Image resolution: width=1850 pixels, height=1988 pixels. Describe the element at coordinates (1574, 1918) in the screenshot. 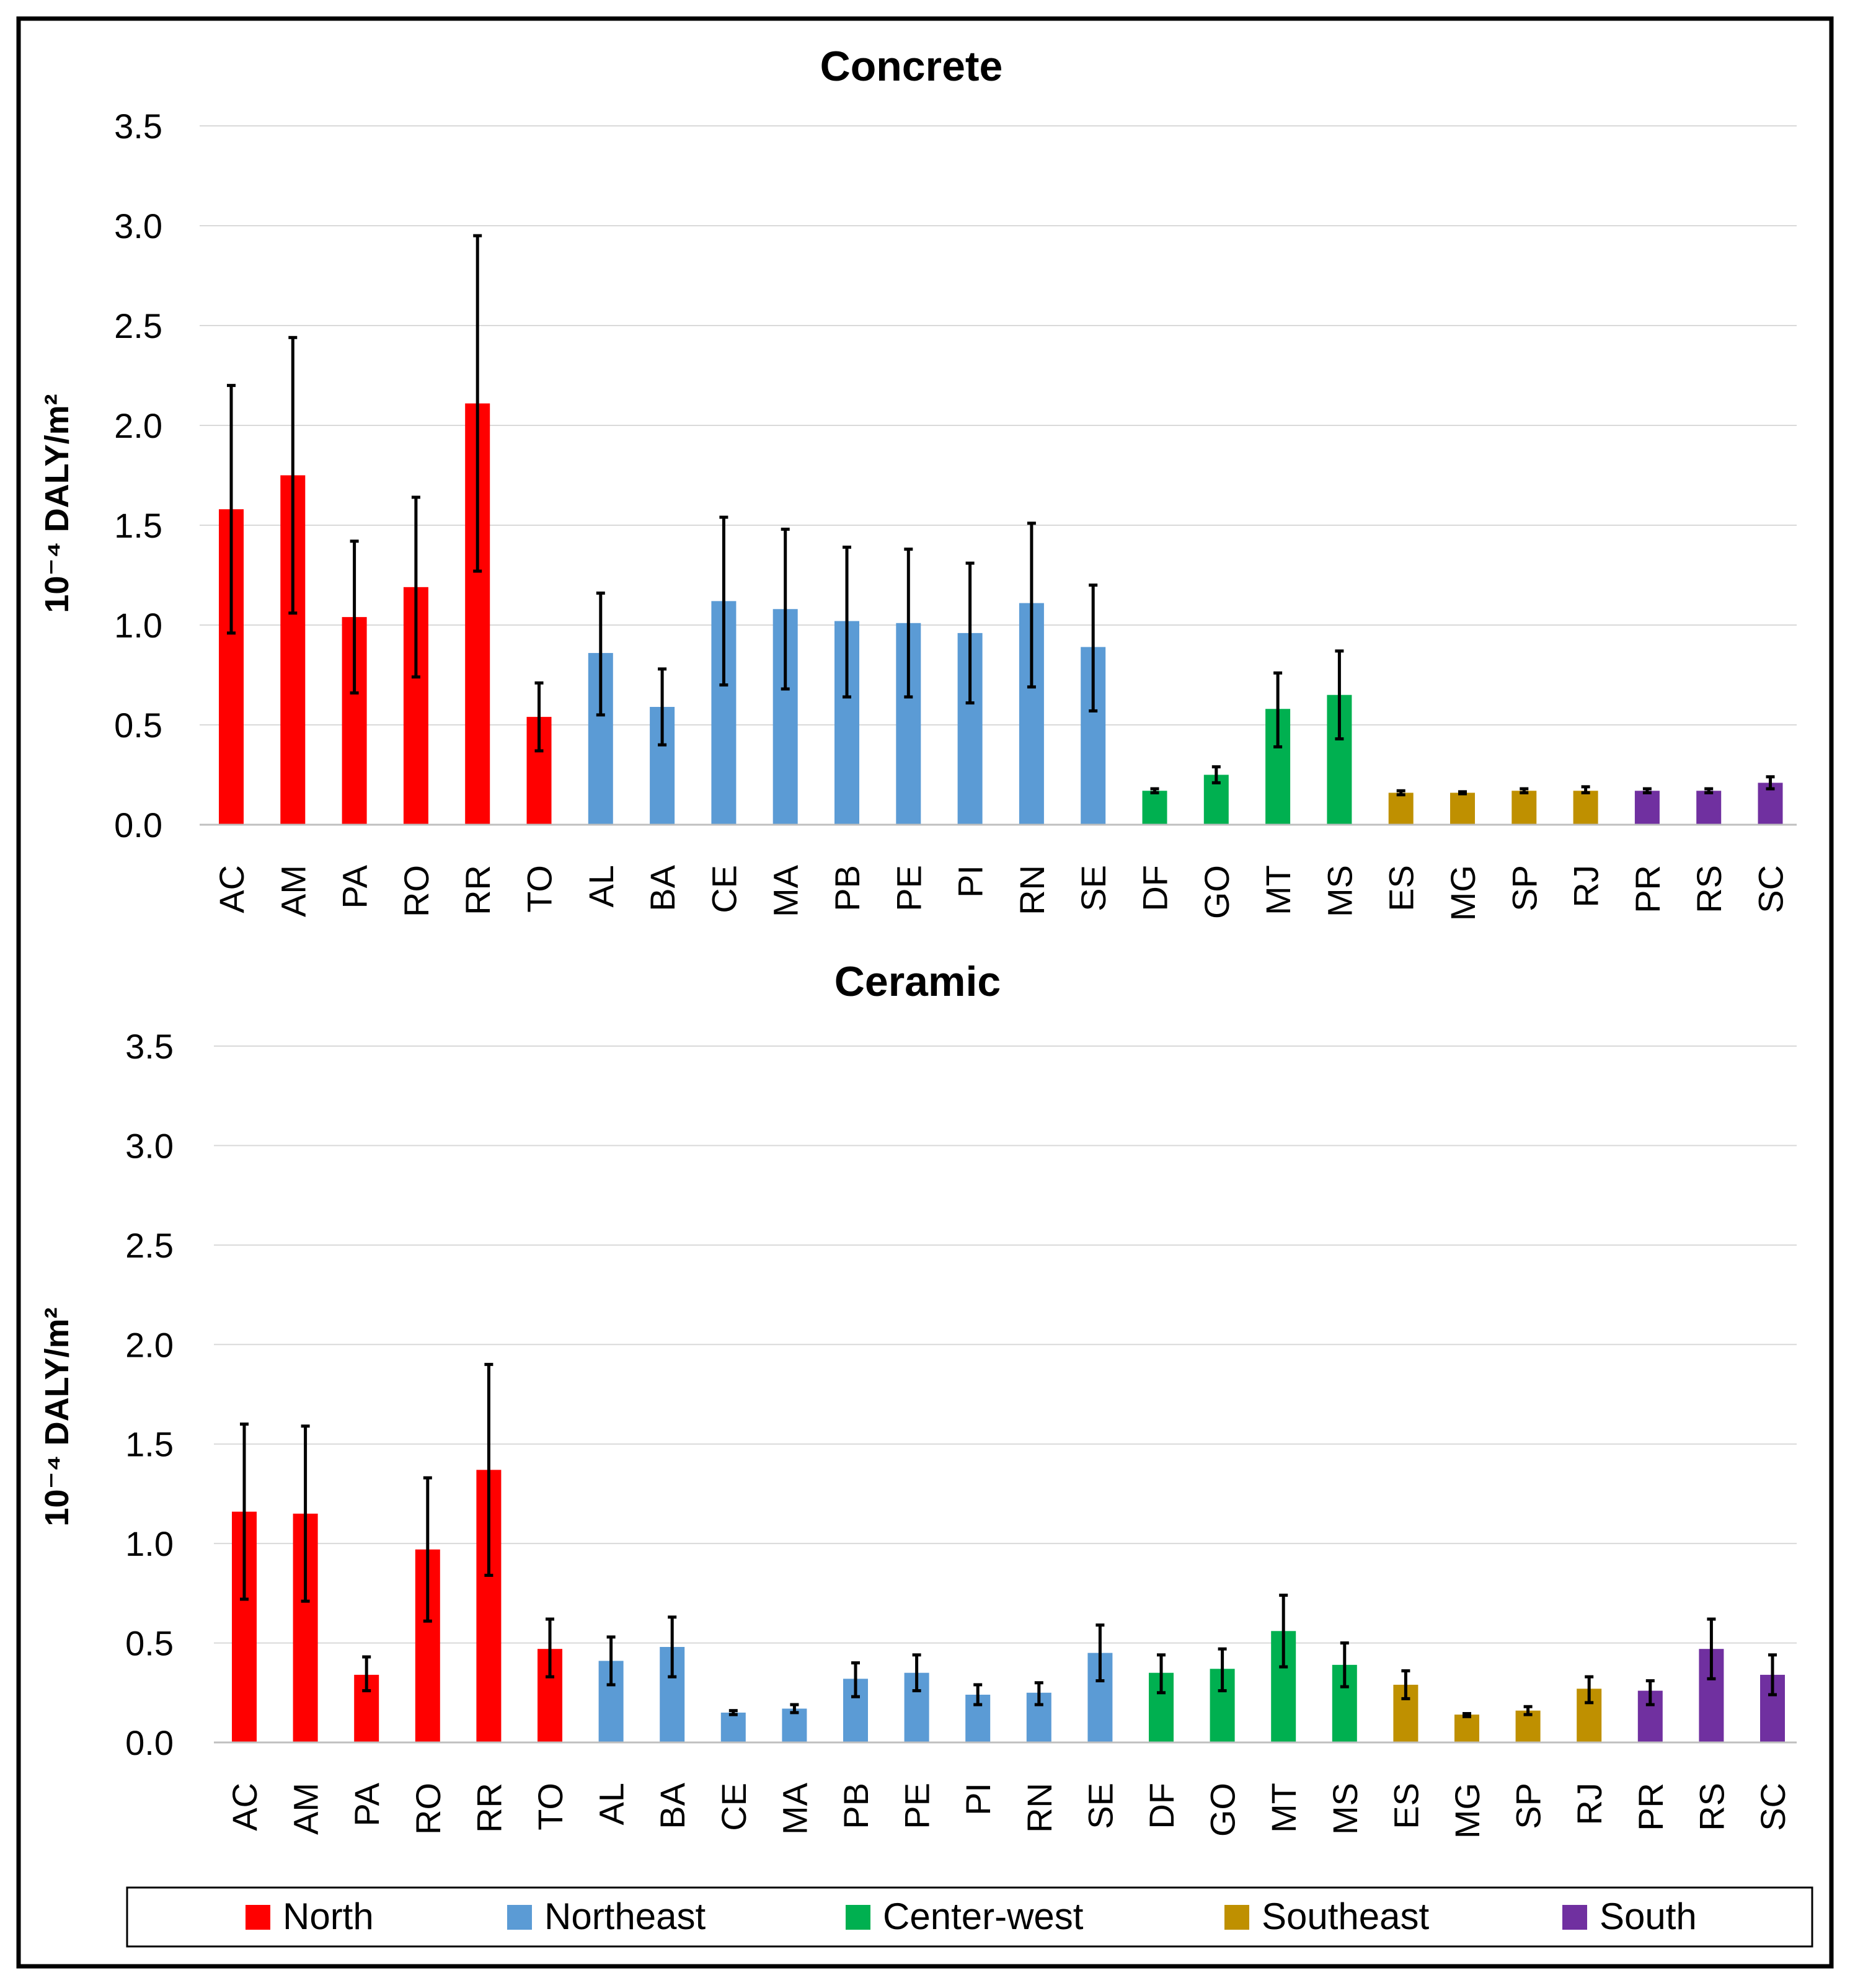

I see `legend-swatch-south` at that location.